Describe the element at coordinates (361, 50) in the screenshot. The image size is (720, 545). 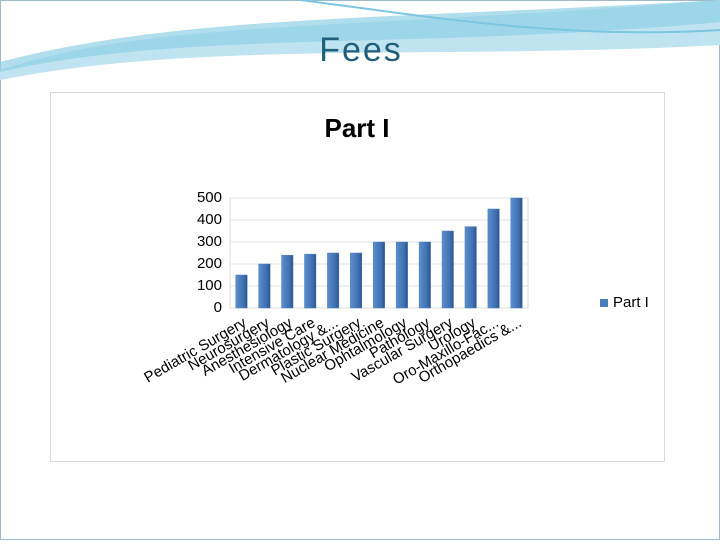
I see `slide-title: Fees` at that location.